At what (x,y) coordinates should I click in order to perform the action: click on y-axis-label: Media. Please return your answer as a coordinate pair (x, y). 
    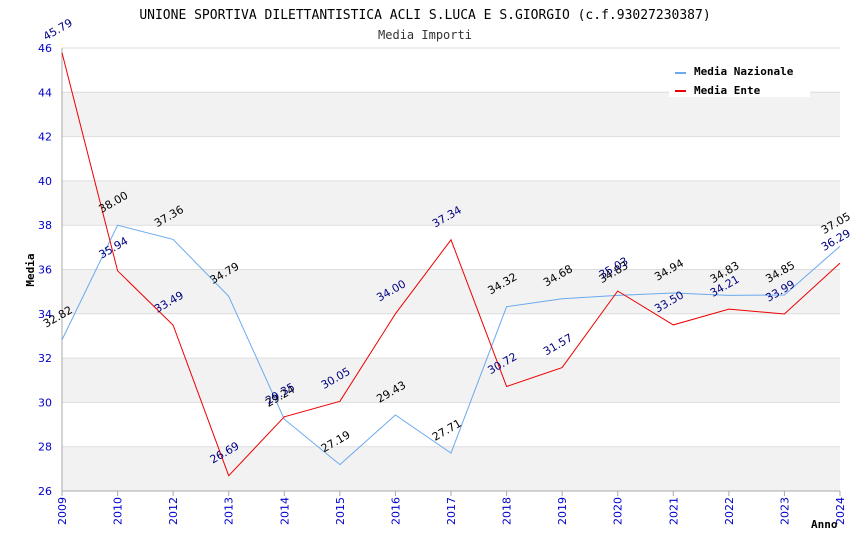
    Looking at the image, I should click on (30, 269).